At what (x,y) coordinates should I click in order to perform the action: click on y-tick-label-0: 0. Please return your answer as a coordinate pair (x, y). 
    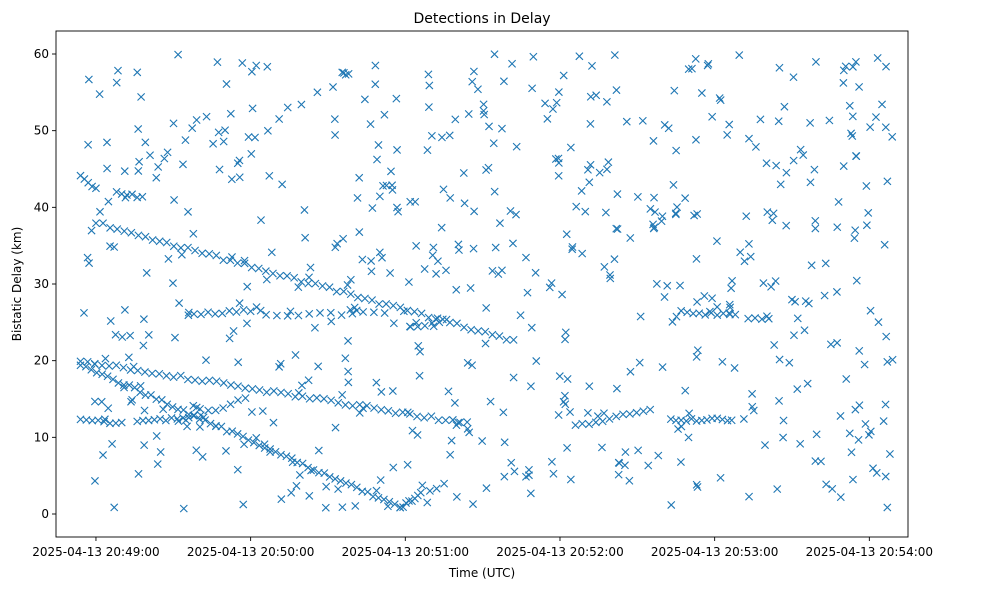
    Looking at the image, I should click on (45, 514).